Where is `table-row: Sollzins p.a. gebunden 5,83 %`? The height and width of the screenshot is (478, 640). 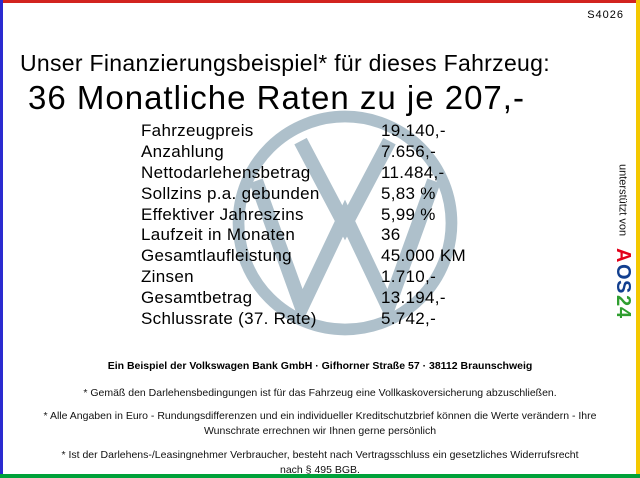
table-row: Sollzins p.a. gebunden 5,83 % is located at coordinates (303, 193).